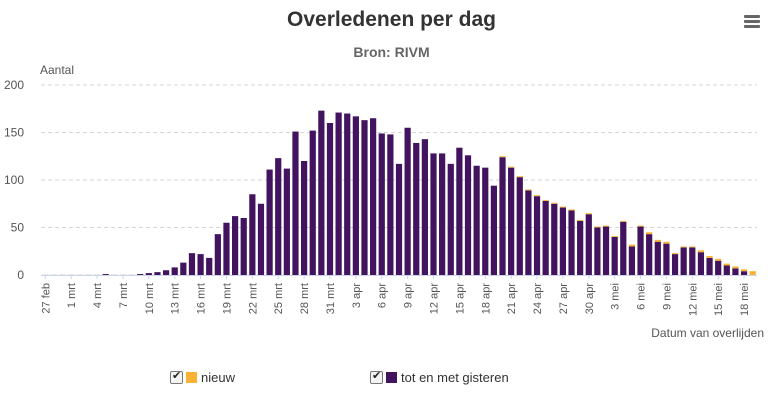  Describe the element at coordinates (57, 70) in the screenshot. I see `y-axis-label: Aantal` at that location.